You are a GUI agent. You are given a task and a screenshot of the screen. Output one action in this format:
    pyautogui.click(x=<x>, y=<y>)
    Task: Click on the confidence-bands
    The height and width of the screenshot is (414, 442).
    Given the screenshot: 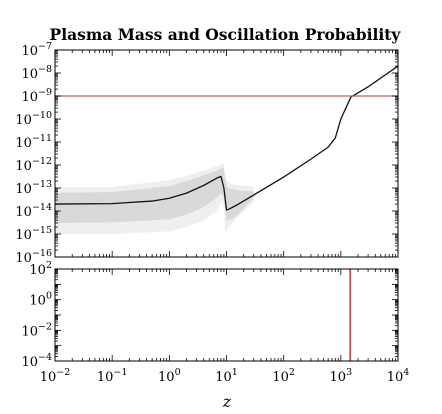 What is the action you would take?
    pyautogui.click(x=154, y=198)
    